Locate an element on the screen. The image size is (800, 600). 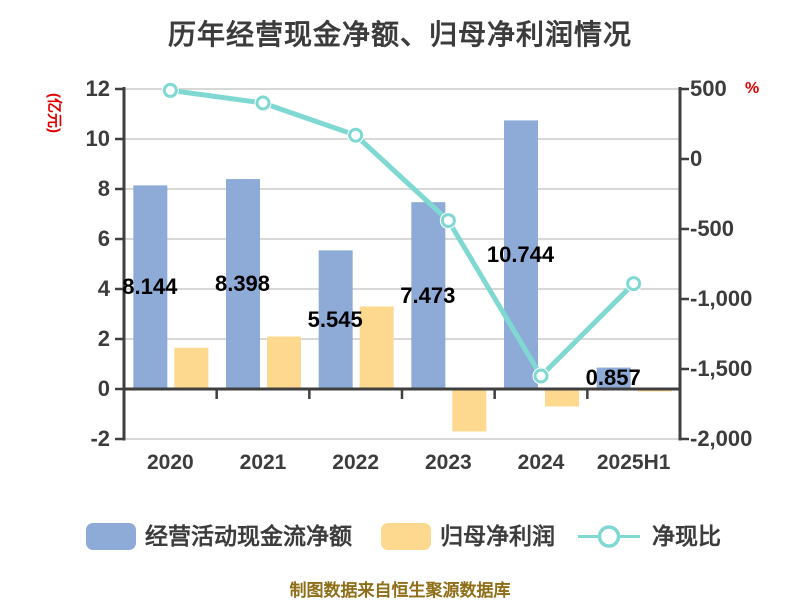
line-marker-2024 is located at coordinates (541, 376).